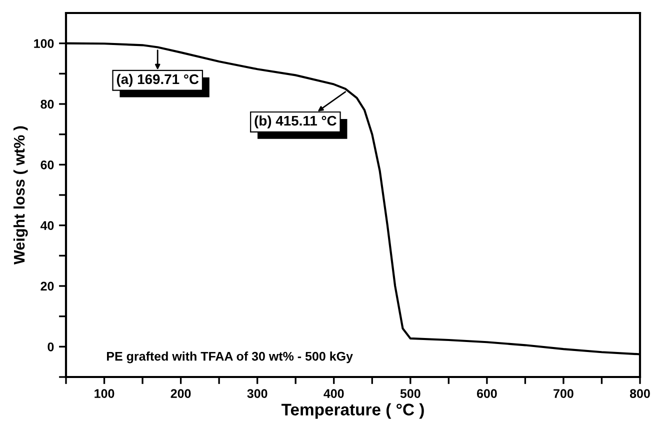 The height and width of the screenshot is (426, 651). I want to click on annotation: PE grafted with TFAA of 30 wt% - 500 kGy, so click(230, 358).